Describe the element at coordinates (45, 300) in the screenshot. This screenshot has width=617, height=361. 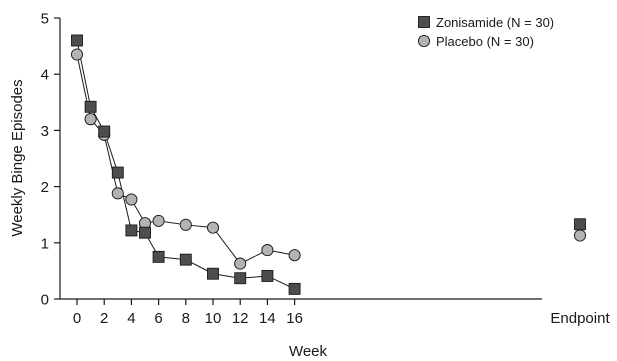
I see `y-tick-label: 0` at that location.